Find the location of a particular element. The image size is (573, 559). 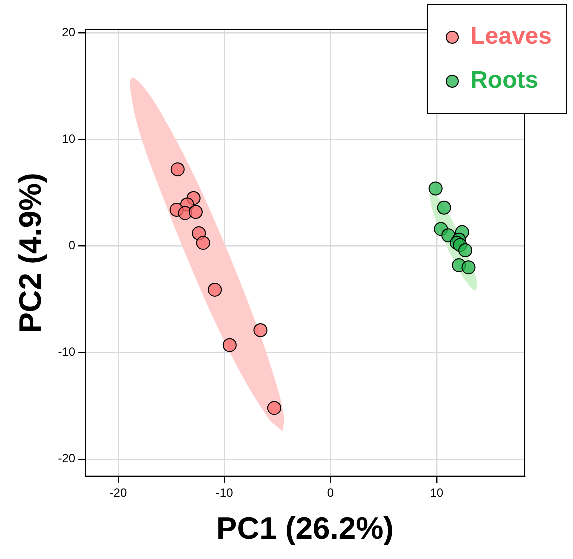

x-tick-label: -10 is located at coordinates (225, 493).